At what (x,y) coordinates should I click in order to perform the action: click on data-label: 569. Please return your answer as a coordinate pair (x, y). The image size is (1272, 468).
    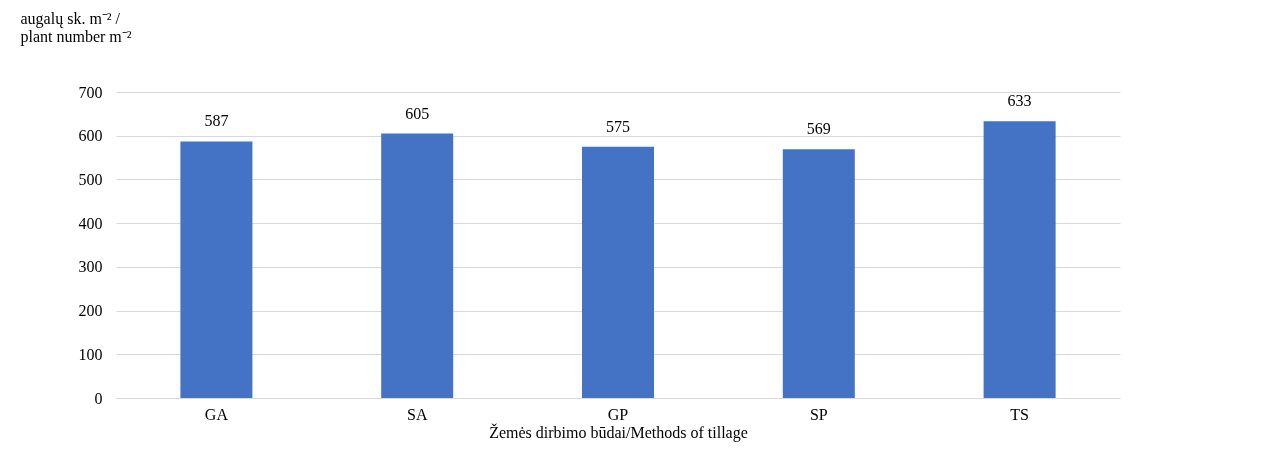
    Looking at the image, I should click on (818, 129).